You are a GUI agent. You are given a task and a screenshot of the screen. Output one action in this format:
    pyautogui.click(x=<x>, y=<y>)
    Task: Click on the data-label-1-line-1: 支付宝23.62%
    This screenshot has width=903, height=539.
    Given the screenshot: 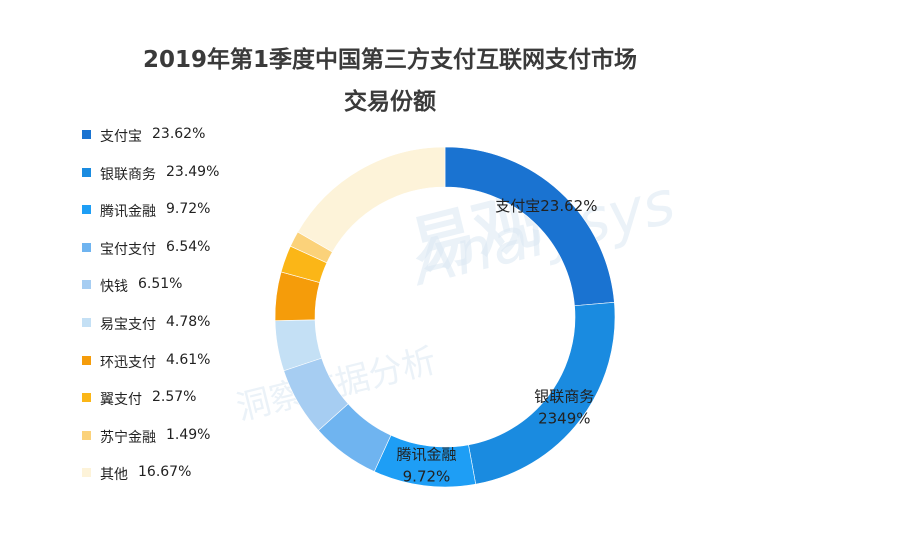 What is the action you would take?
    pyautogui.click(x=546, y=206)
    